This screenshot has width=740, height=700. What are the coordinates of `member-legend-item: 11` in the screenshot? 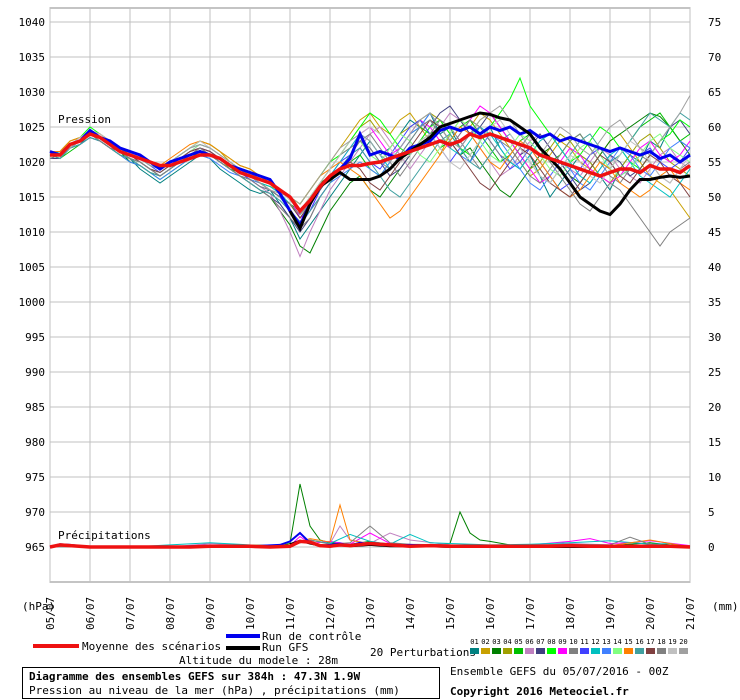 It's located at (584, 646).